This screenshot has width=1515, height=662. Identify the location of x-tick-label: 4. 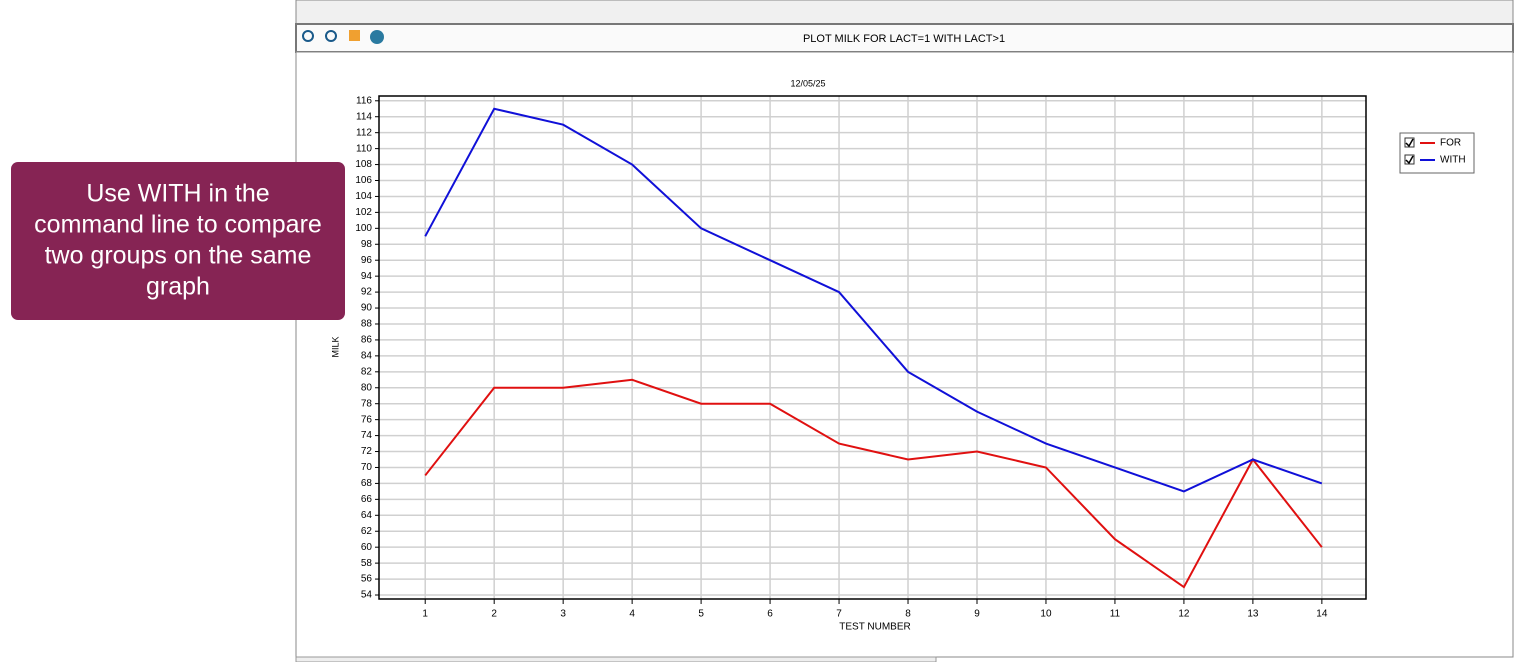
(632, 614).